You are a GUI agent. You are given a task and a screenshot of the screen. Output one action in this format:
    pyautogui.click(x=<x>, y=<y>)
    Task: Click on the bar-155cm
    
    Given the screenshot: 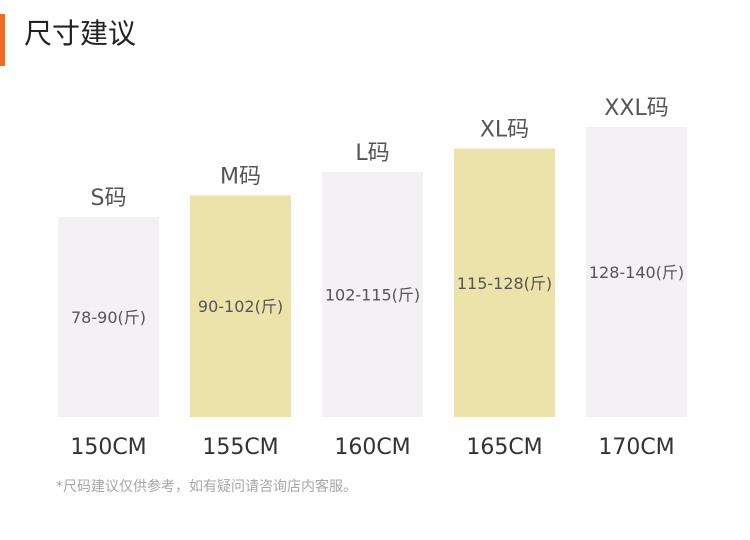 What is the action you would take?
    pyautogui.click(x=240, y=306)
    